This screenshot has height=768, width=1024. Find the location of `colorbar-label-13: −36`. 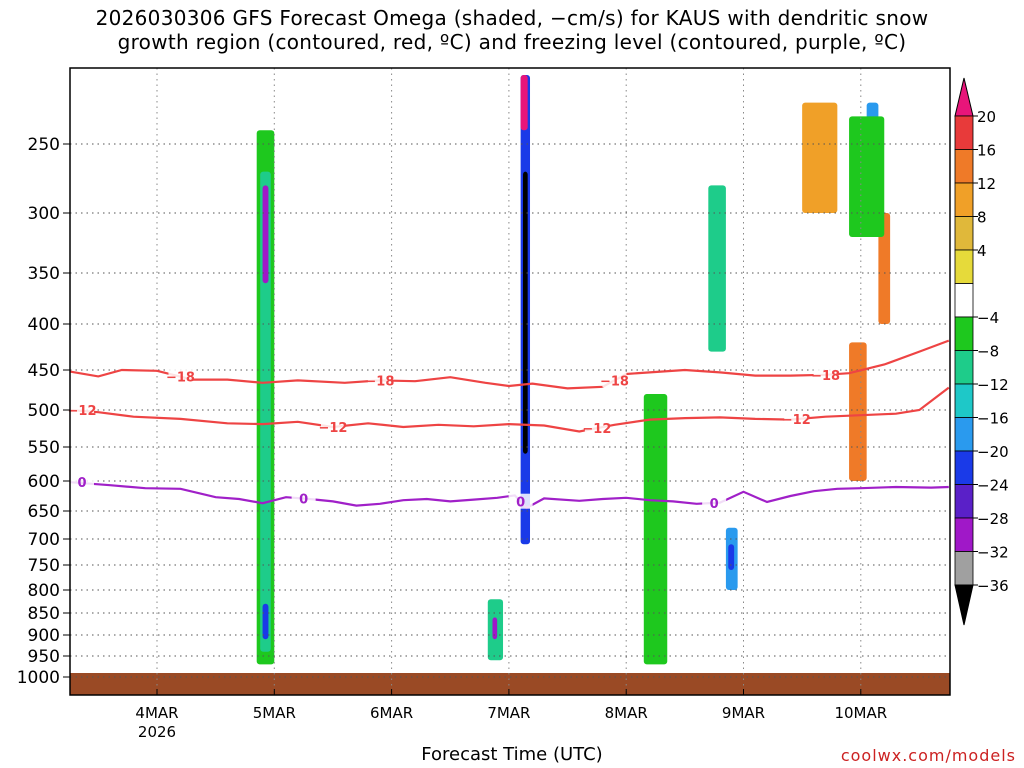

colorbar-label-13: −36 is located at coordinates (993, 586).